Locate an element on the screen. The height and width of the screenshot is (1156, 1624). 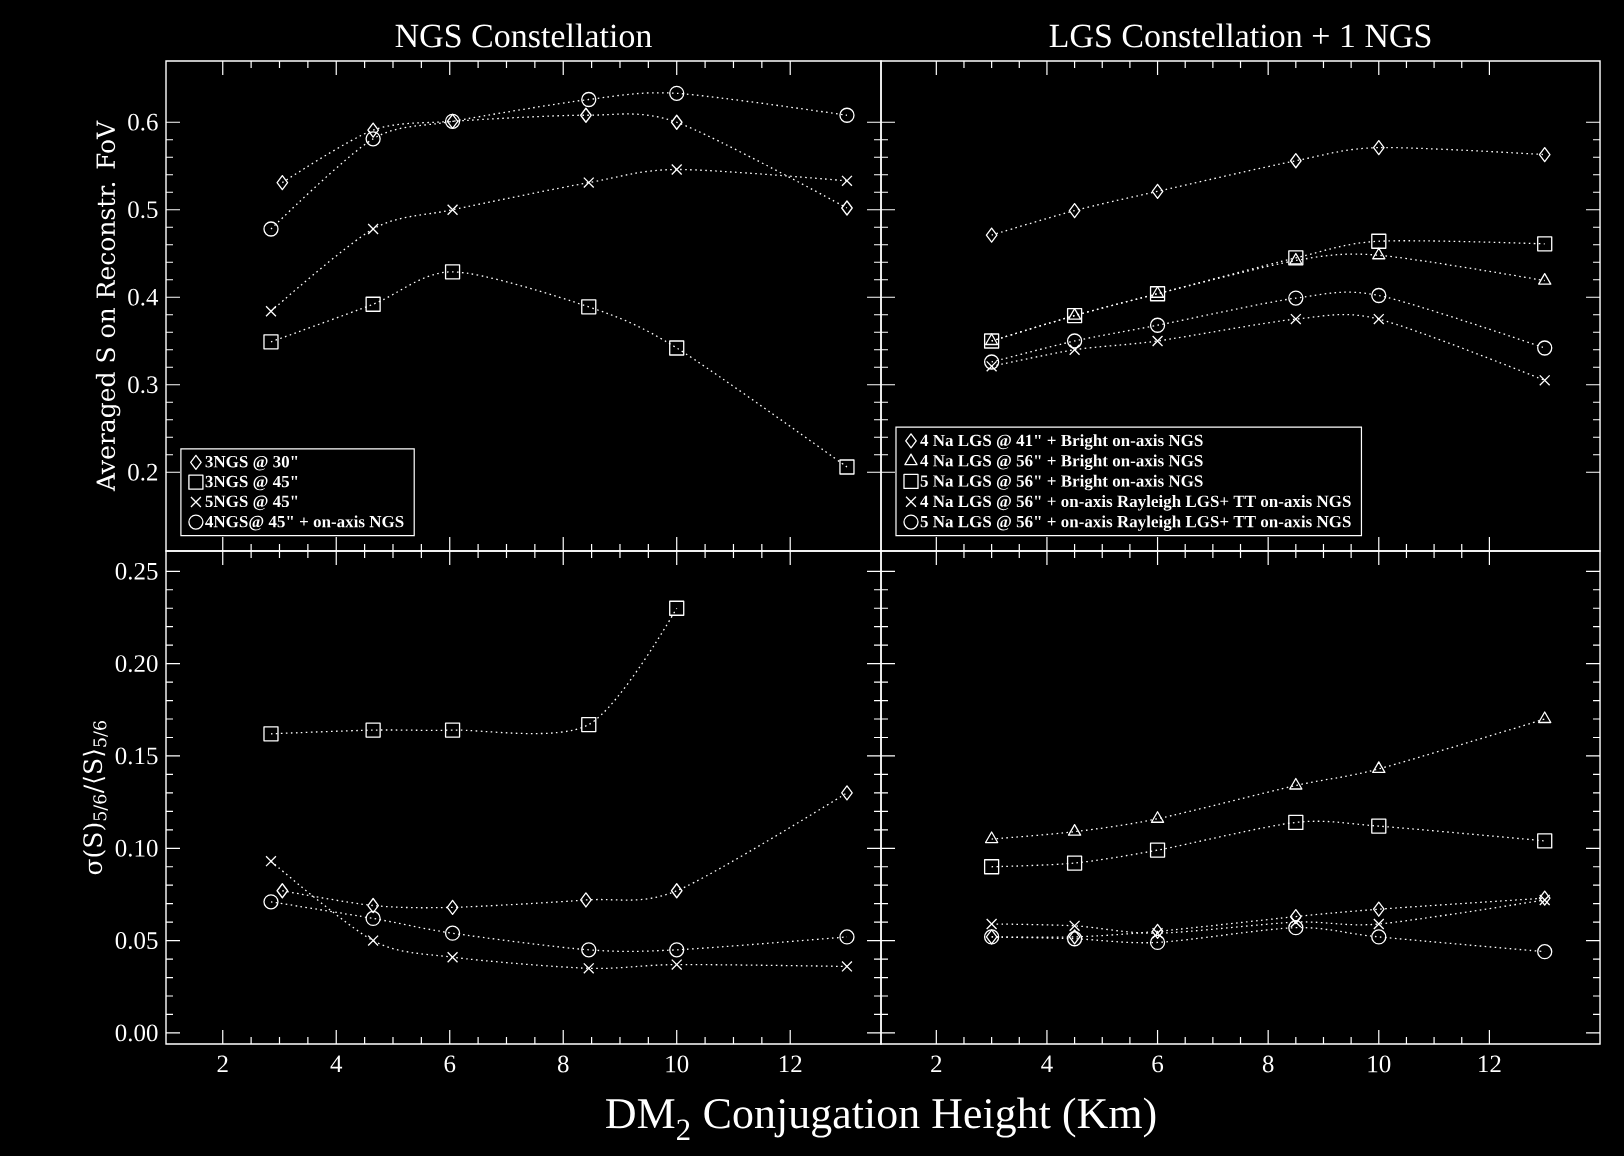
chart-title: LGS Constellation + 1 NGS is located at coordinates (1240, 35).